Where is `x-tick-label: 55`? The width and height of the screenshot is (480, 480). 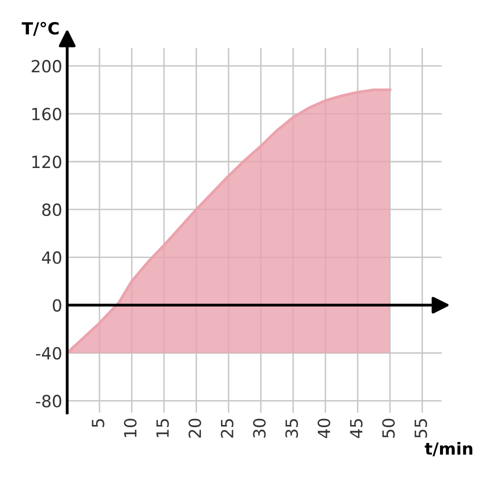 x-tick-label: 55 is located at coordinates (421, 428).